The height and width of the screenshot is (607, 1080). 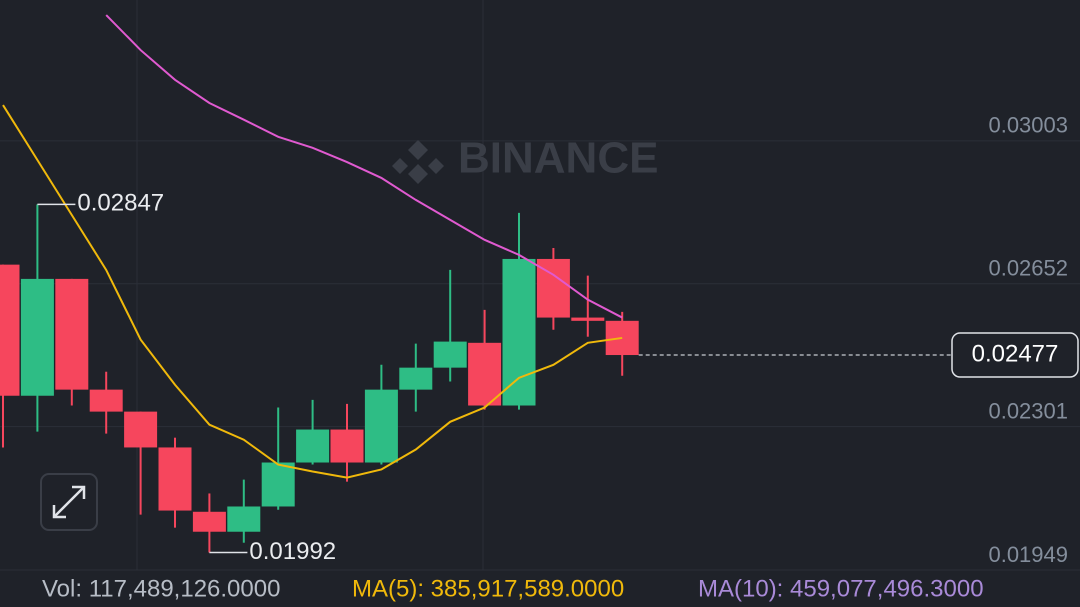 I want to click on watermark-logo, so click(x=418, y=162).